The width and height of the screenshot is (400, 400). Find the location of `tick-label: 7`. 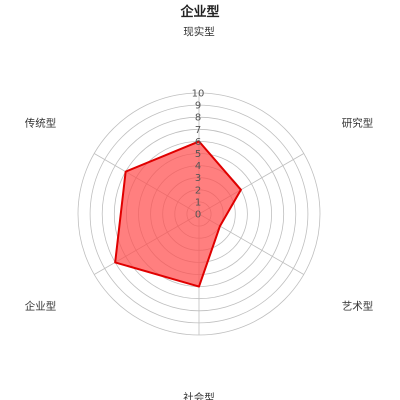

tick-label: 7 is located at coordinates (198, 130).